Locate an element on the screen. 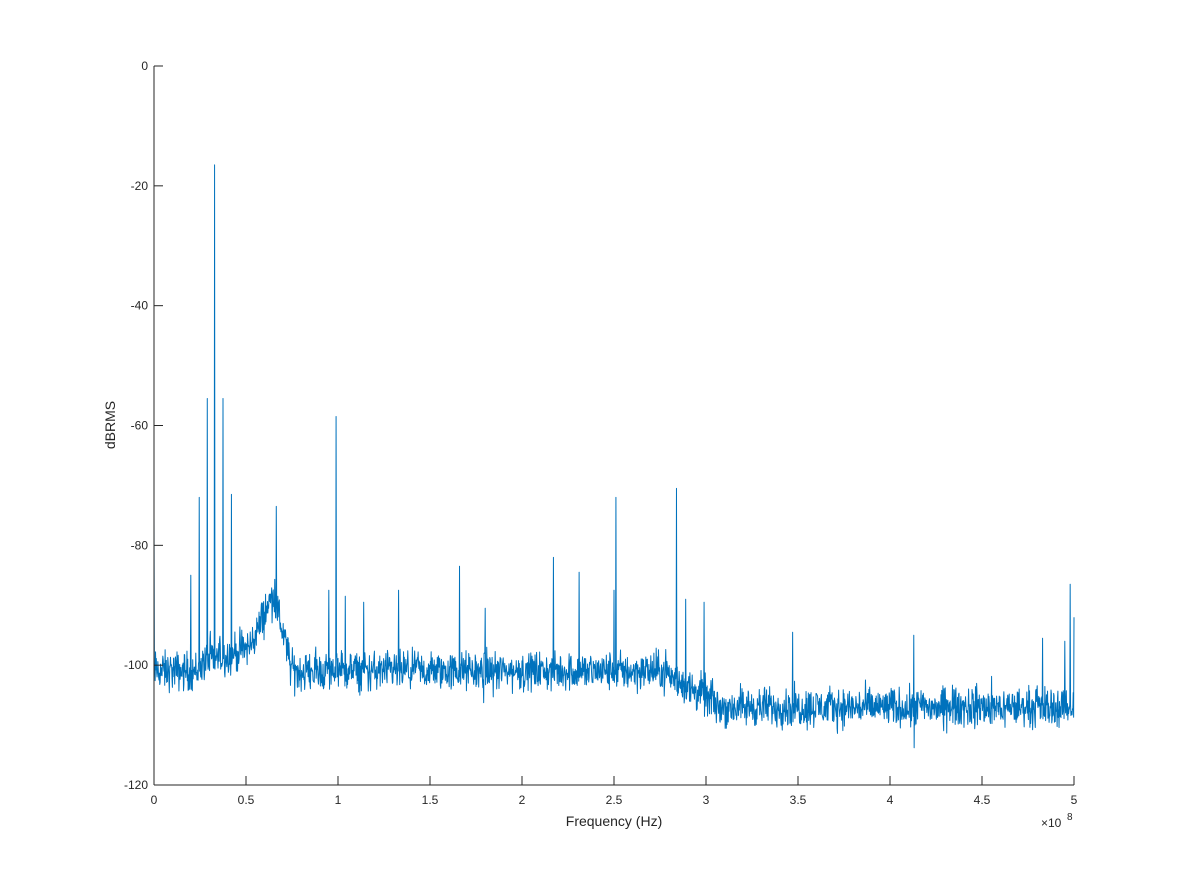 This screenshot has width=1187, height=882. x-tick-label: 1.5 is located at coordinates (430, 800).